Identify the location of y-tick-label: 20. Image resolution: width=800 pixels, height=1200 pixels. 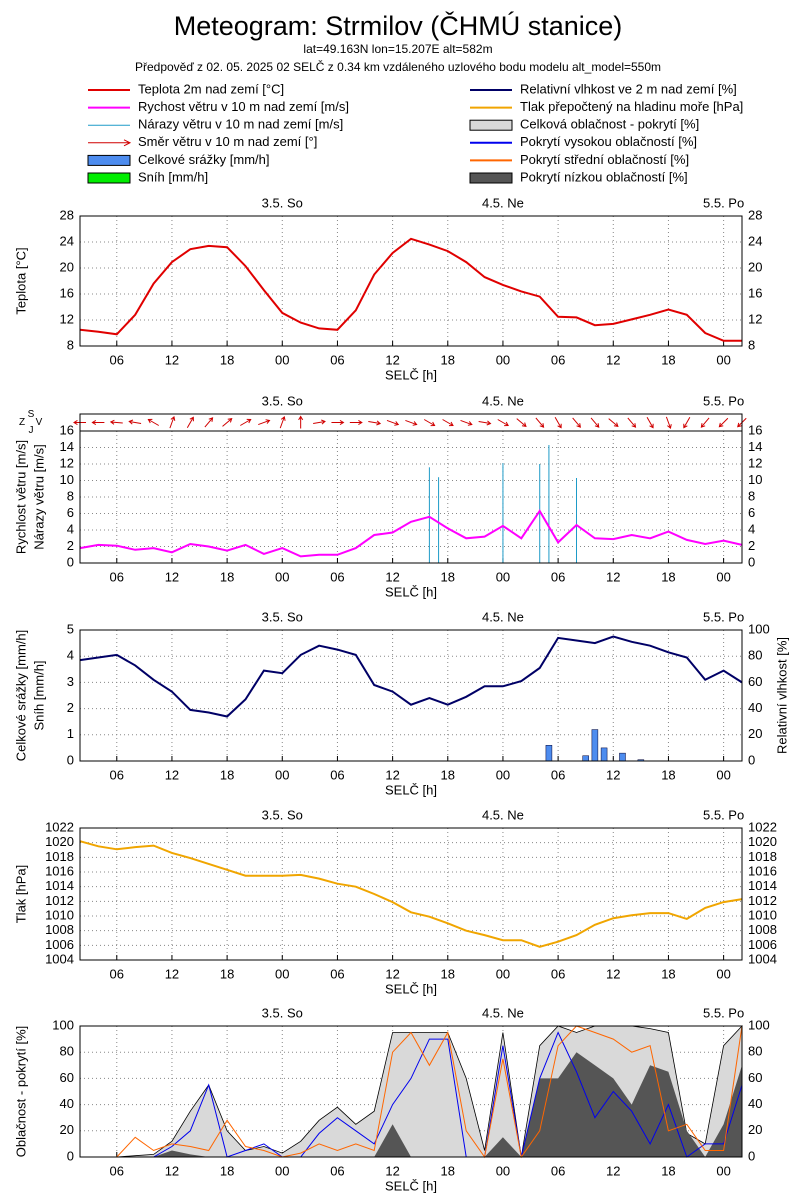
(67, 266).